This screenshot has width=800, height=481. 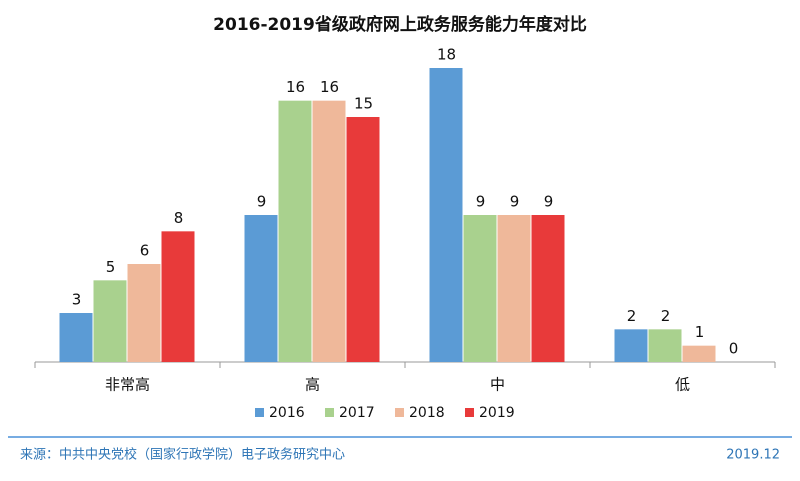 What do you see at coordinates (357, 413) in the screenshot?
I see `legend-label: 2017` at bounding box center [357, 413].